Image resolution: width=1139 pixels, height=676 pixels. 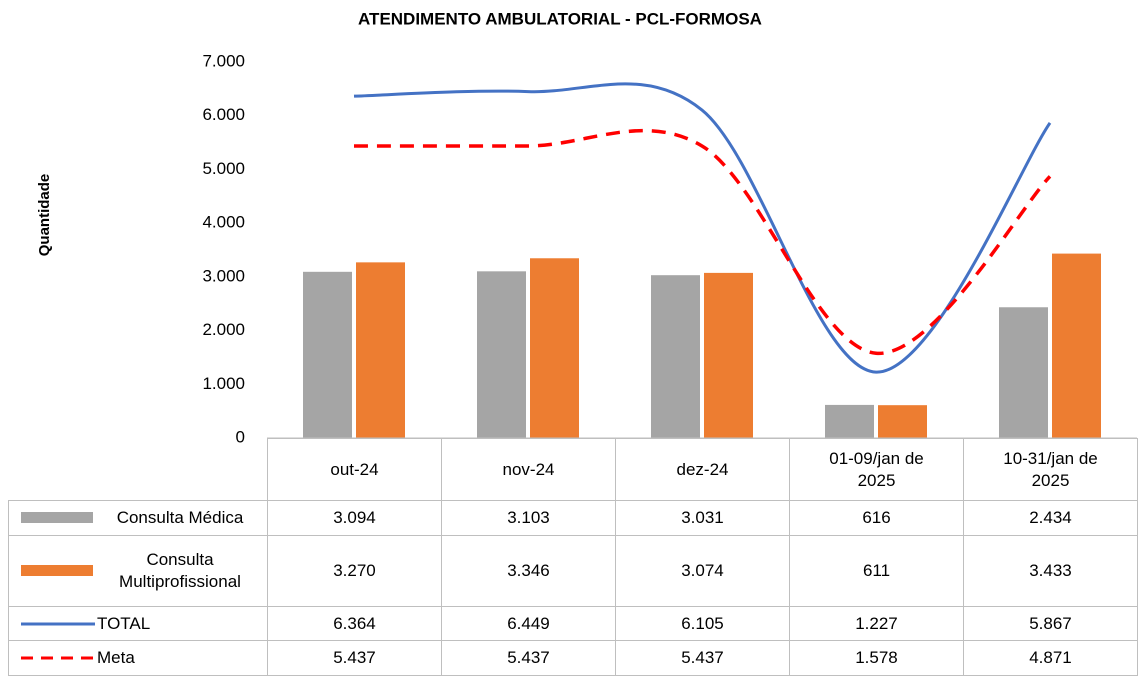 I want to click on table-value: 3.346, so click(x=528, y=571).